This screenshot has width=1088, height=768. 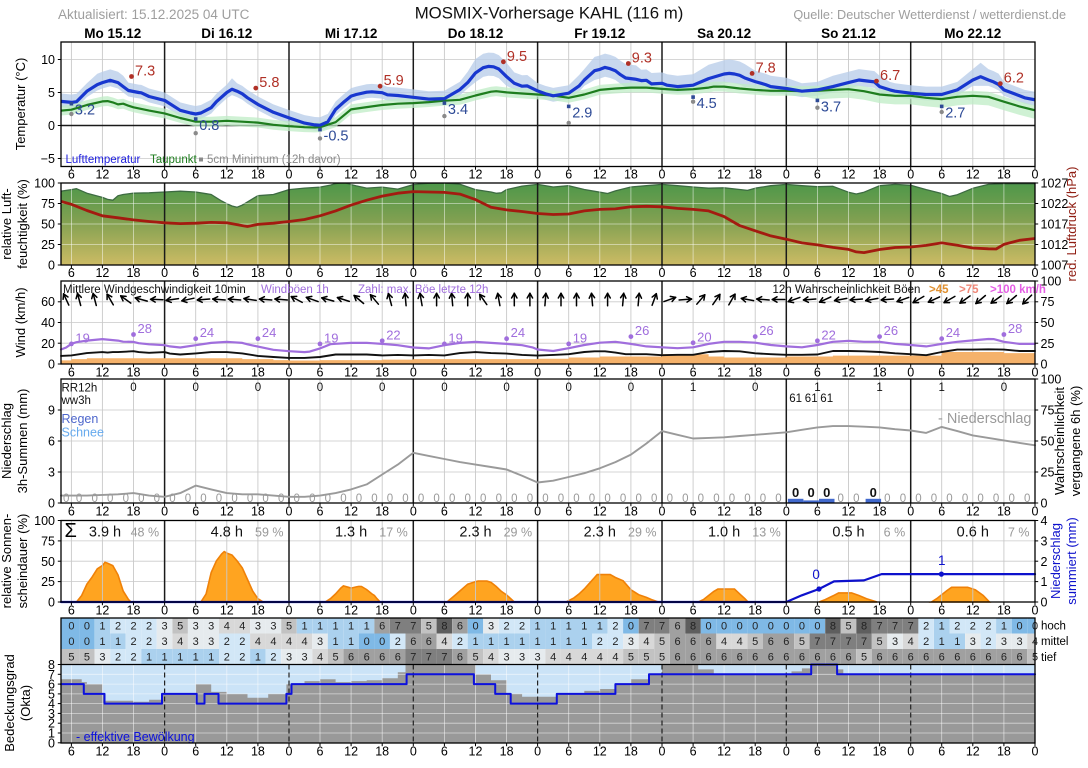 I want to click on svg-text:Aktualisiert: 15.12.2025 04 UT: Aktualisiert: 15.12.2025 04 UTC, so click(x=154, y=14).